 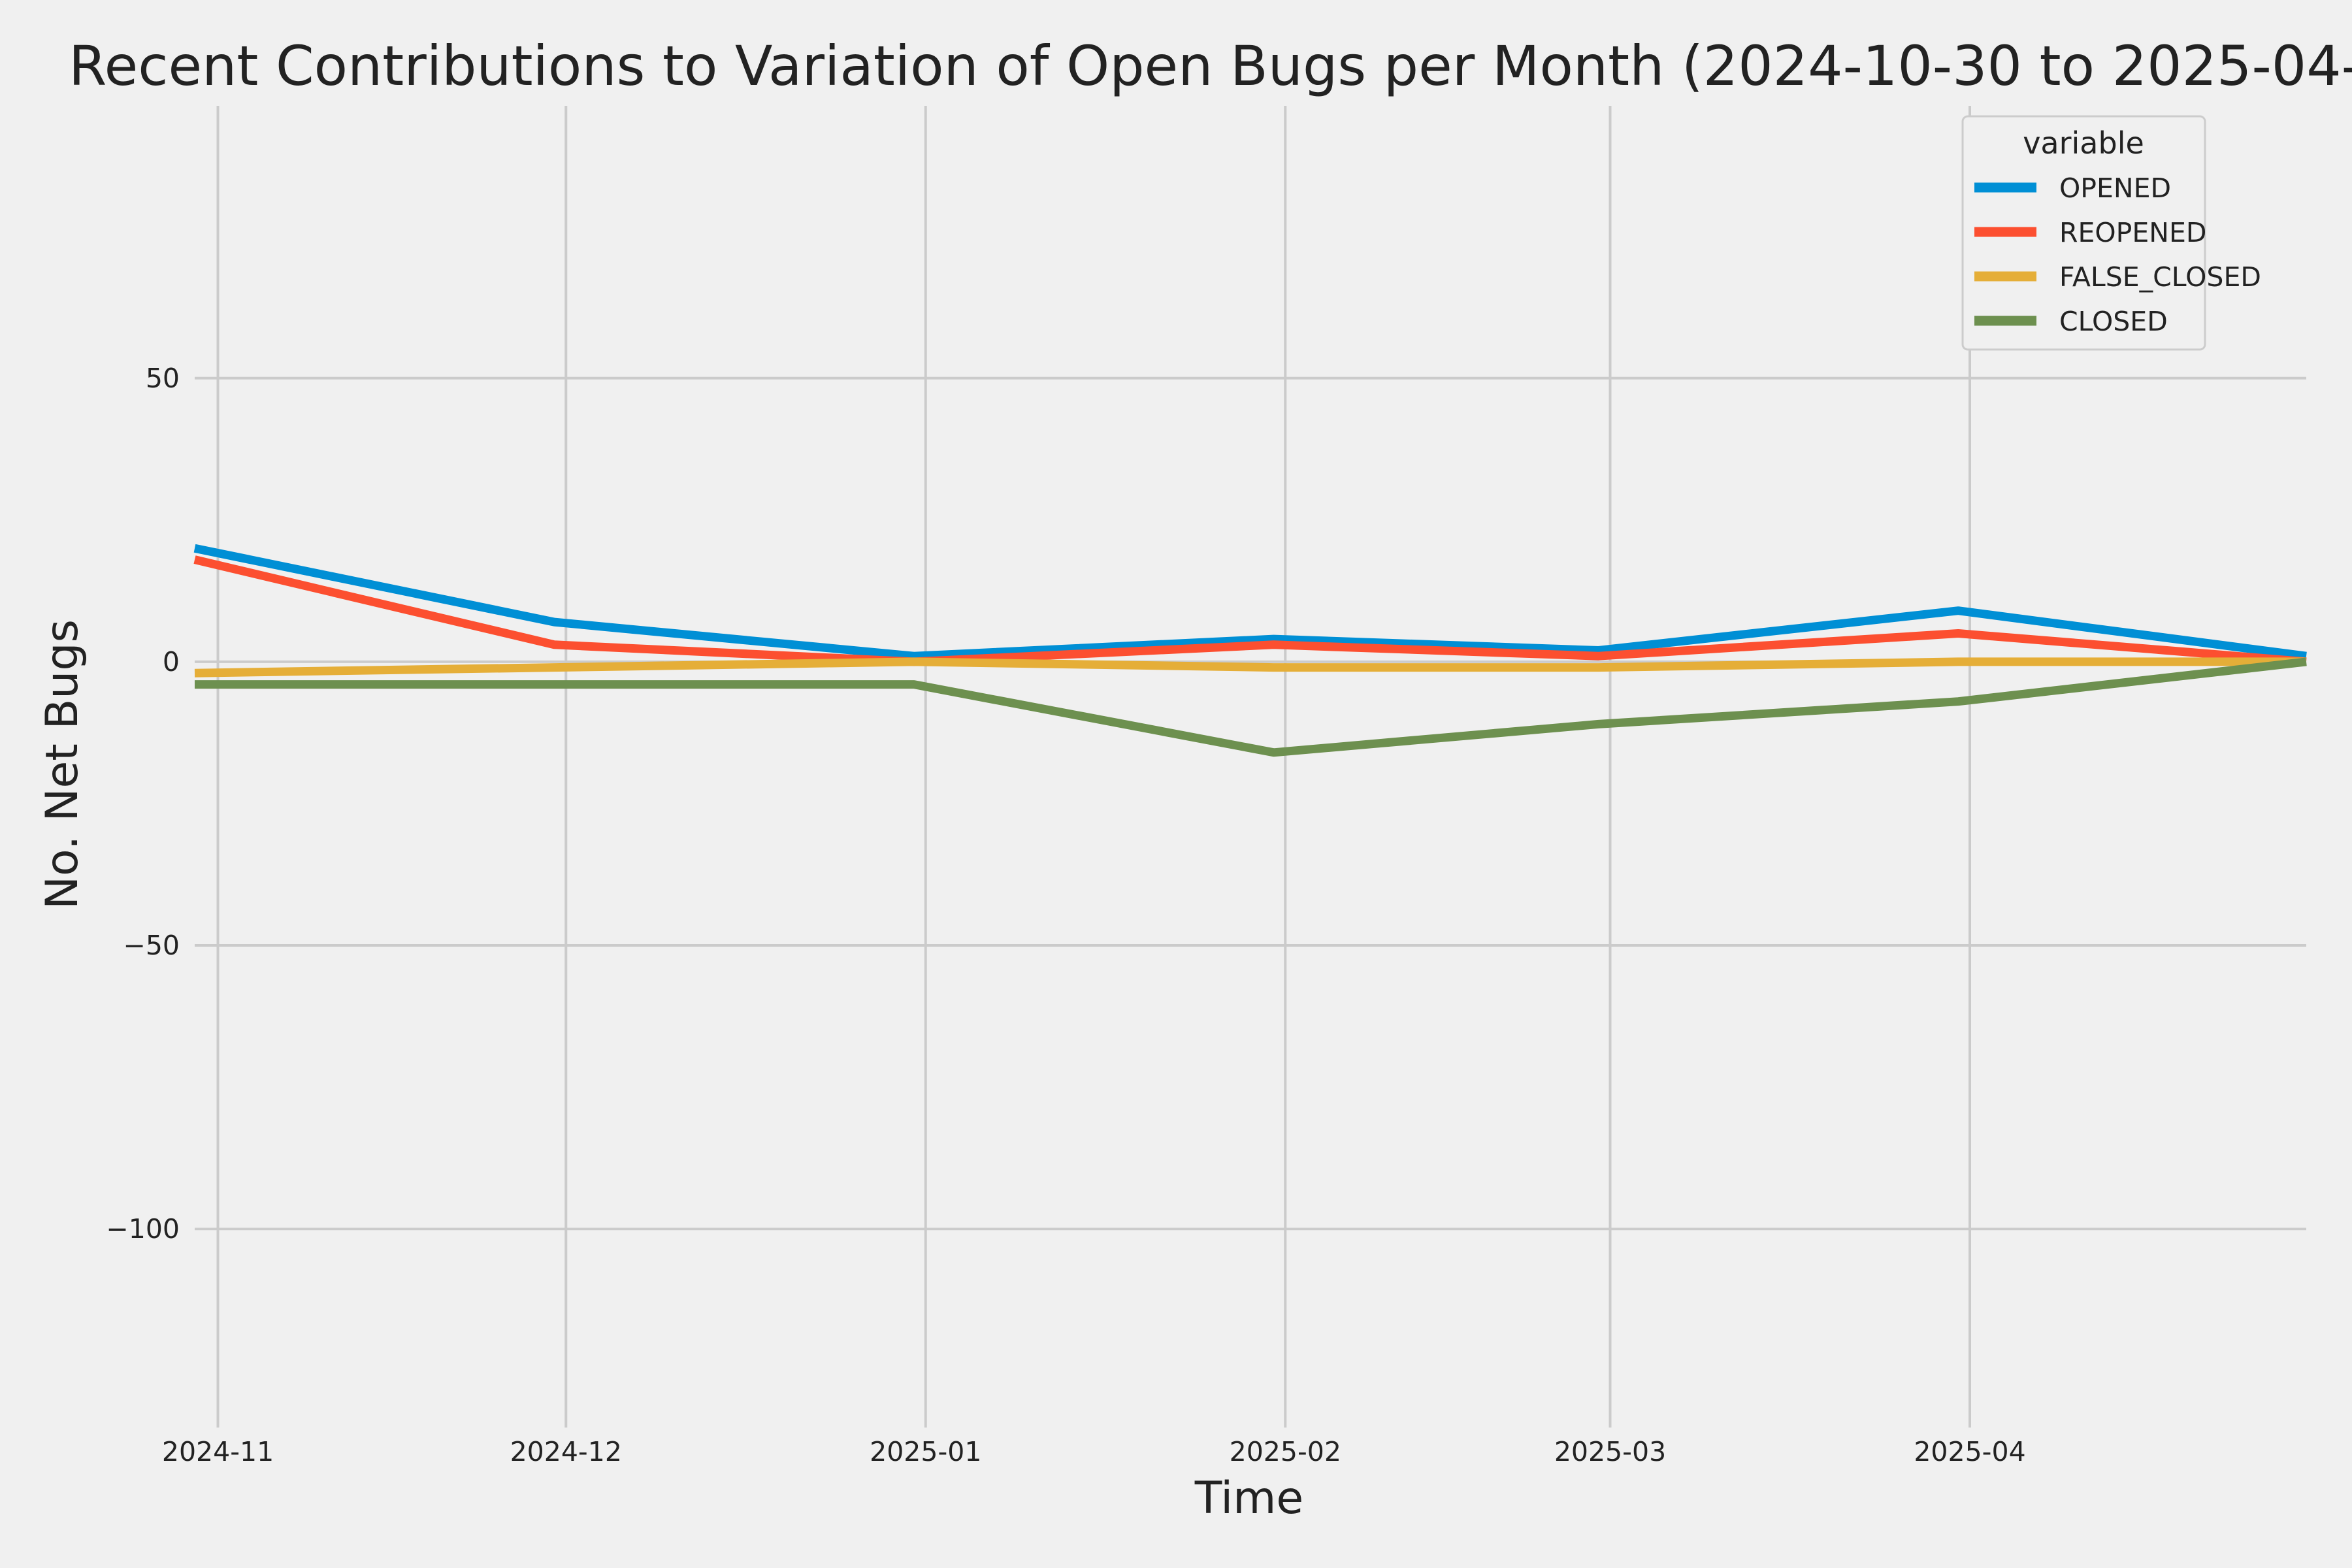 What do you see at coordinates (1969, 1451) in the screenshot?
I see `x-tick-label: 2025-04` at bounding box center [1969, 1451].